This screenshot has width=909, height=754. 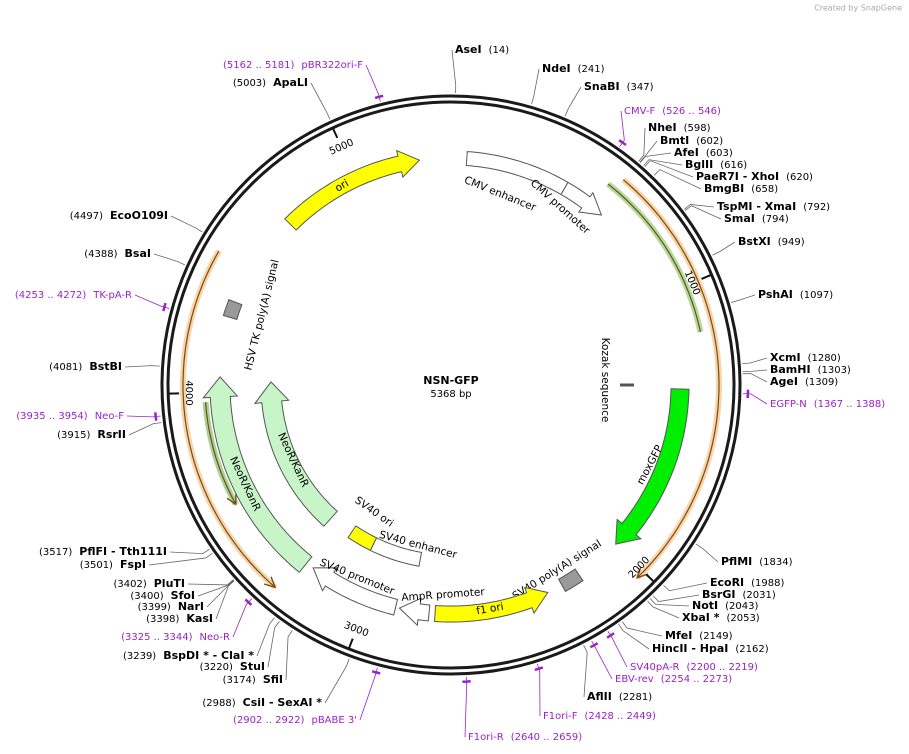 I want to click on site-part: SnaBI, so click(x=602, y=86).